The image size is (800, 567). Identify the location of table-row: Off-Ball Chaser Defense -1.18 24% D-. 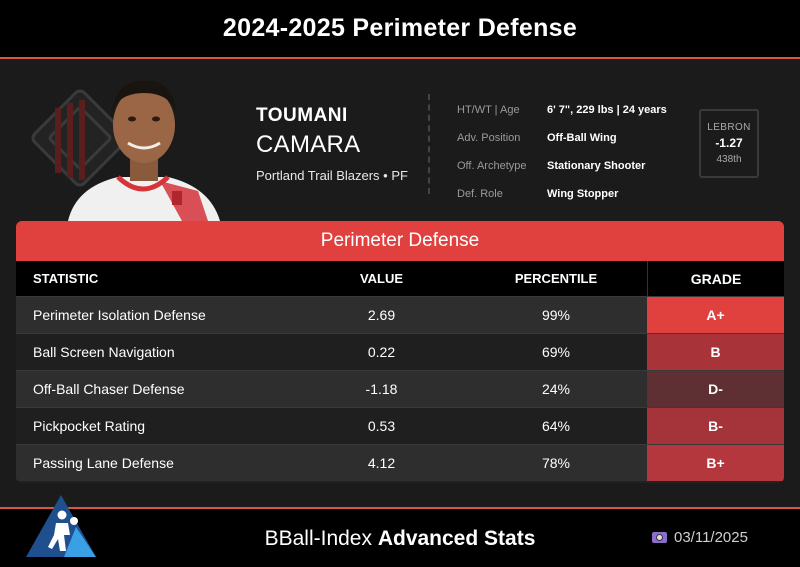
(400, 388).